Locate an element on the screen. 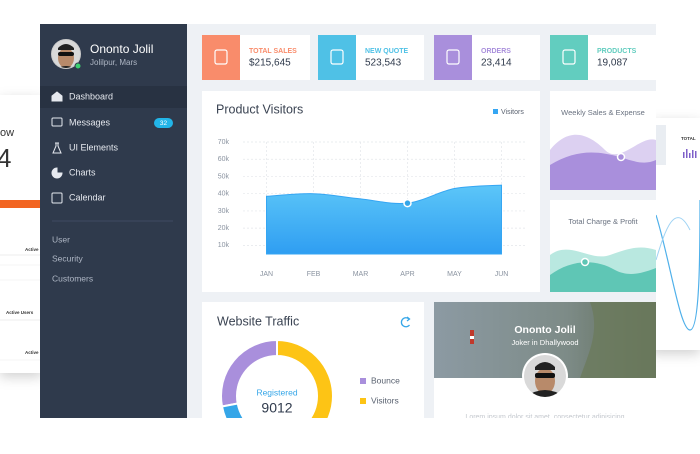  legend-label: Bounce is located at coordinates (385, 380).